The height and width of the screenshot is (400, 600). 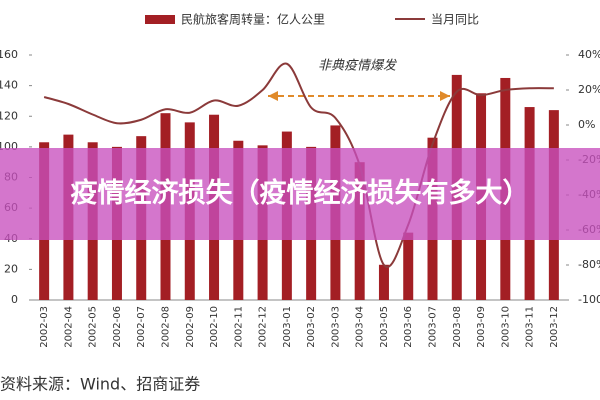 I want to click on x-tick-label: 2003-06, so click(x=408, y=327).